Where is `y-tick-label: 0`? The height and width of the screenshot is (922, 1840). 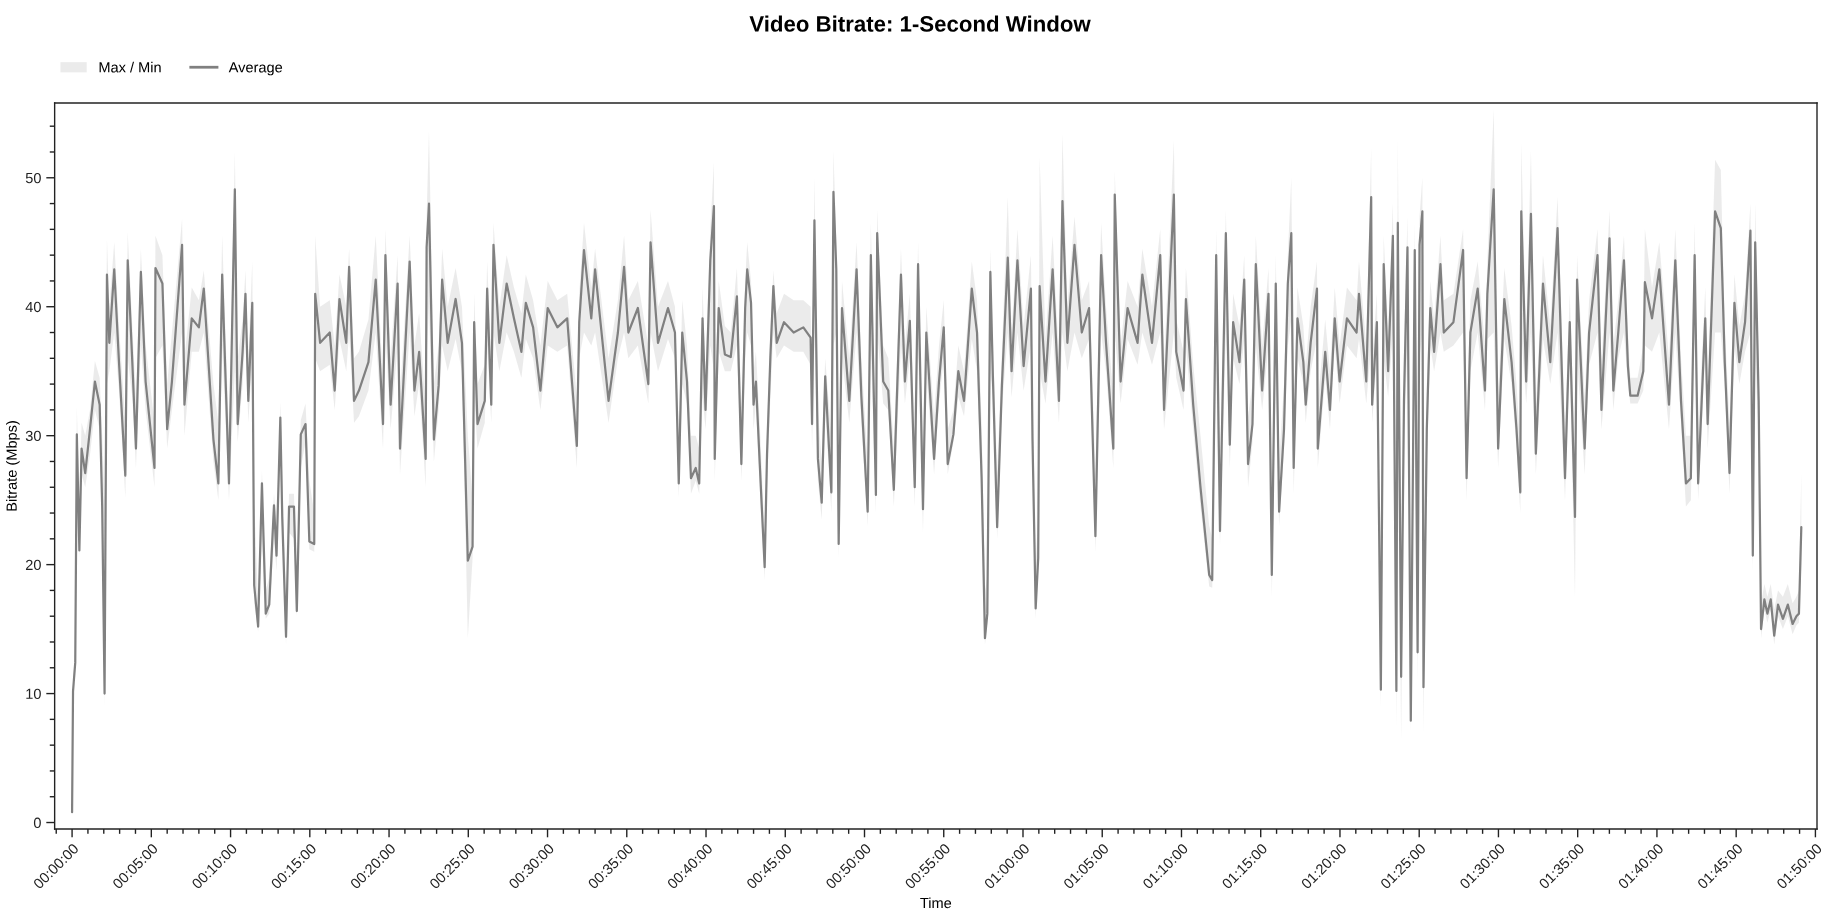
y-tick-label: 0 is located at coordinates (37, 822).